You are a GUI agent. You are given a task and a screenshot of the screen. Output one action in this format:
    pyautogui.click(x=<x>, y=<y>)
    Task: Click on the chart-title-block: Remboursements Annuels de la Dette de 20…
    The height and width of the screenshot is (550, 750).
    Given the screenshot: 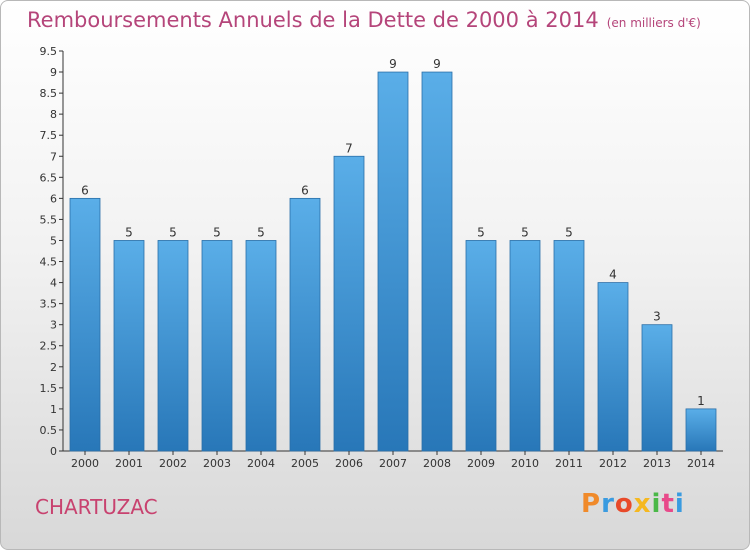 What is the action you would take?
    pyautogui.click(x=364, y=20)
    